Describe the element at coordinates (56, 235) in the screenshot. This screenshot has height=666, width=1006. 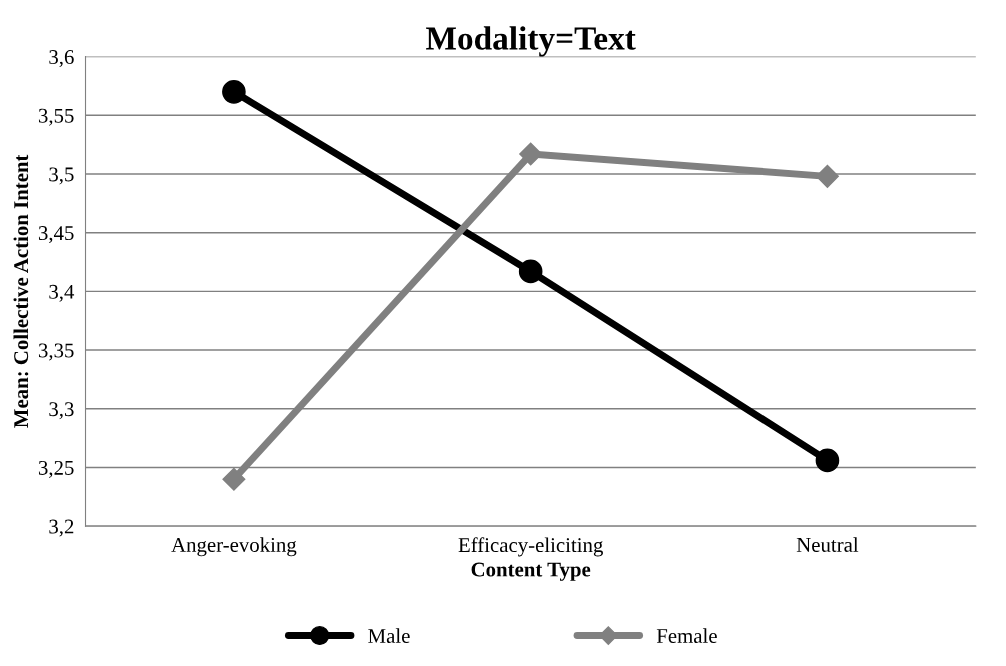
I see `y-tick-label: 3,45` at that location.